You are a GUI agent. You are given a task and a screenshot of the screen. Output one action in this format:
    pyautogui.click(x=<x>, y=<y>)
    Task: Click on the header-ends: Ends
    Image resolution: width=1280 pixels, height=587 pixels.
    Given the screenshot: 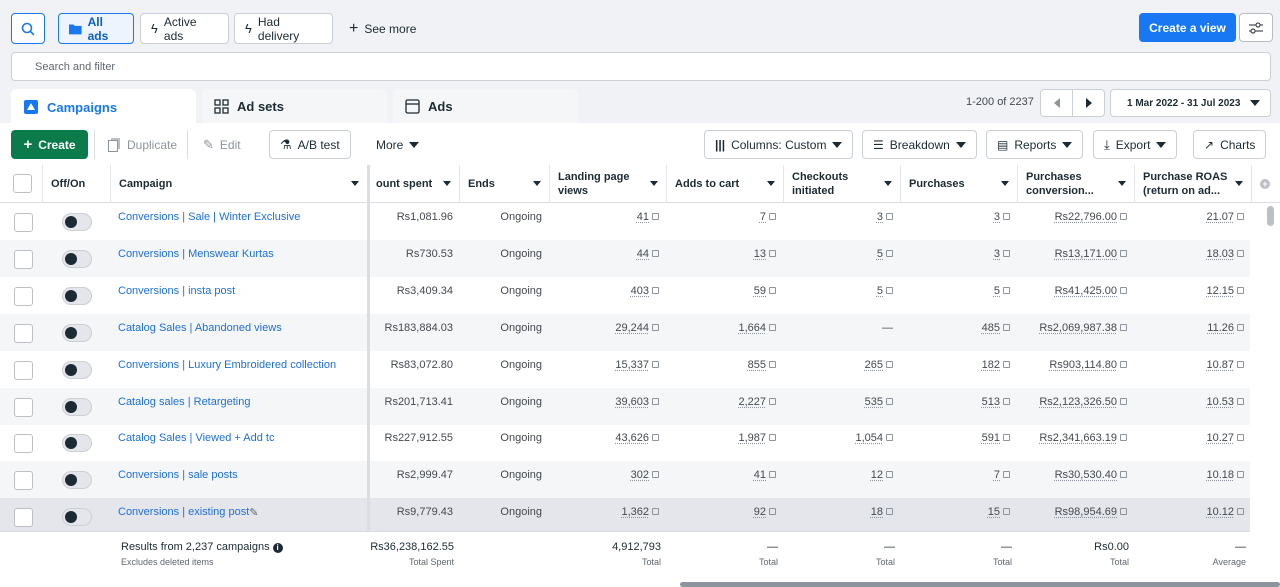 What is the action you would take?
    pyautogui.click(x=505, y=184)
    